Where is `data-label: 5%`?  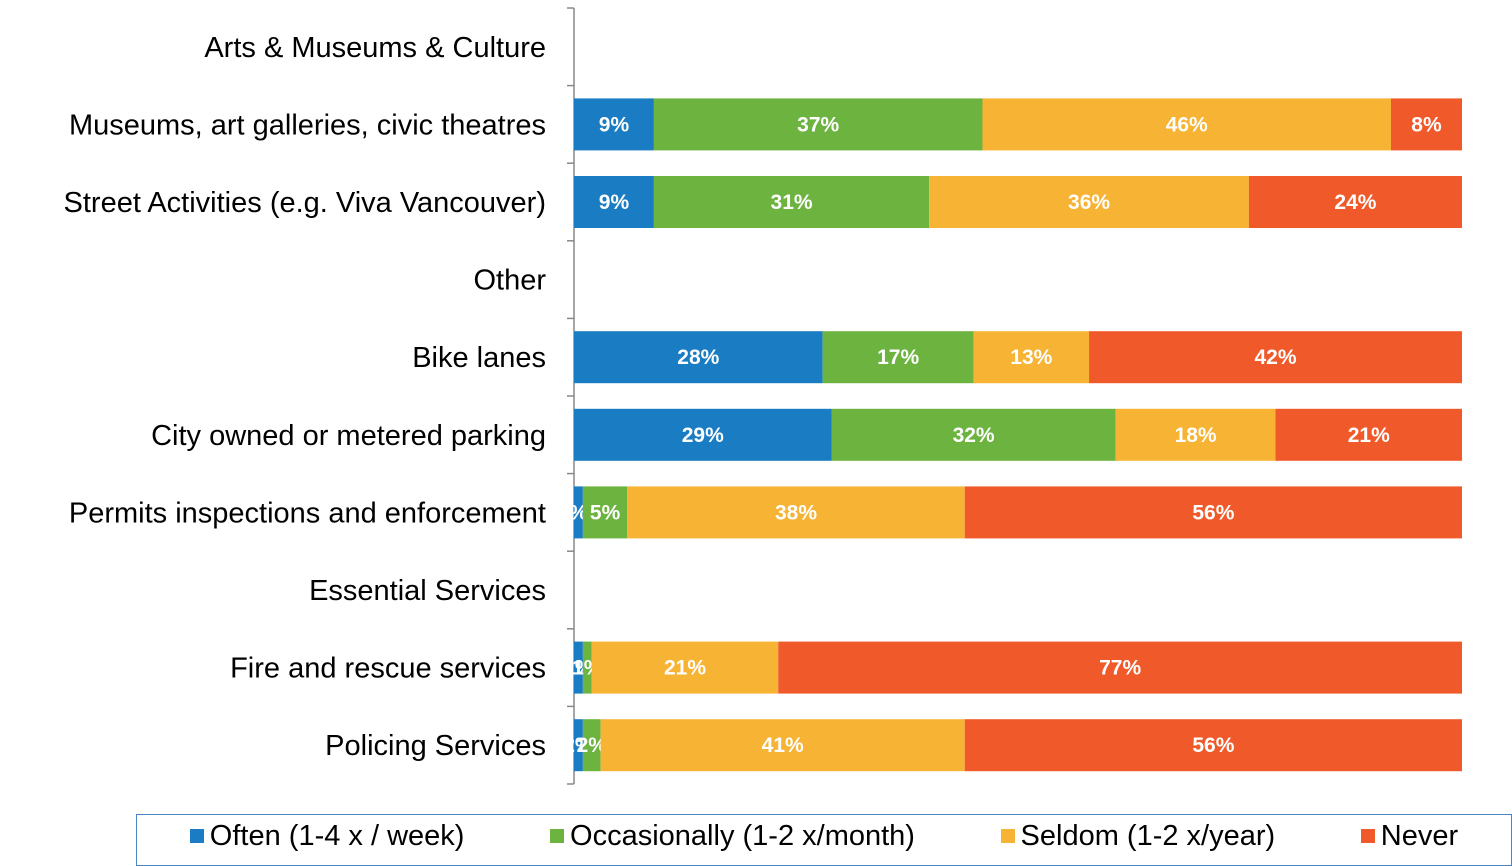
data-label: 5% is located at coordinates (605, 512).